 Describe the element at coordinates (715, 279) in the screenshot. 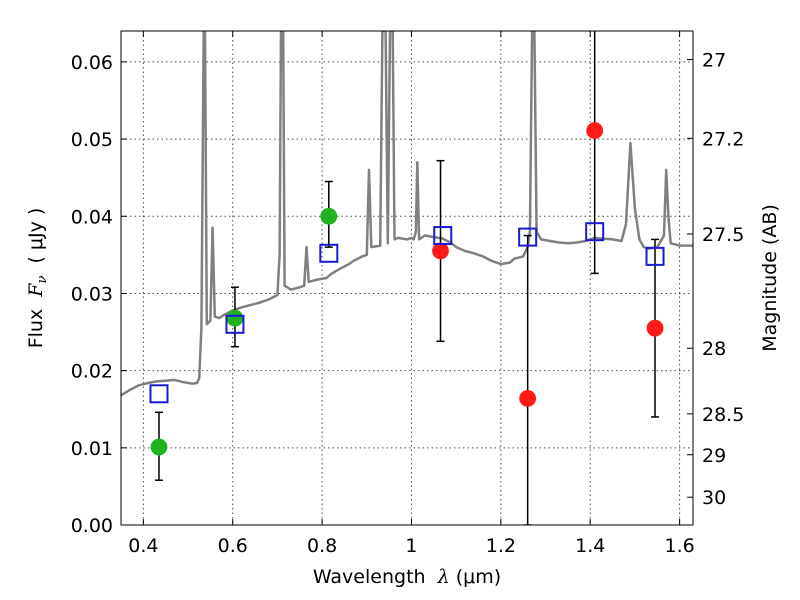

I see `y2-axis: 27 27.2 27.5 28 28.5 29 30` at that location.